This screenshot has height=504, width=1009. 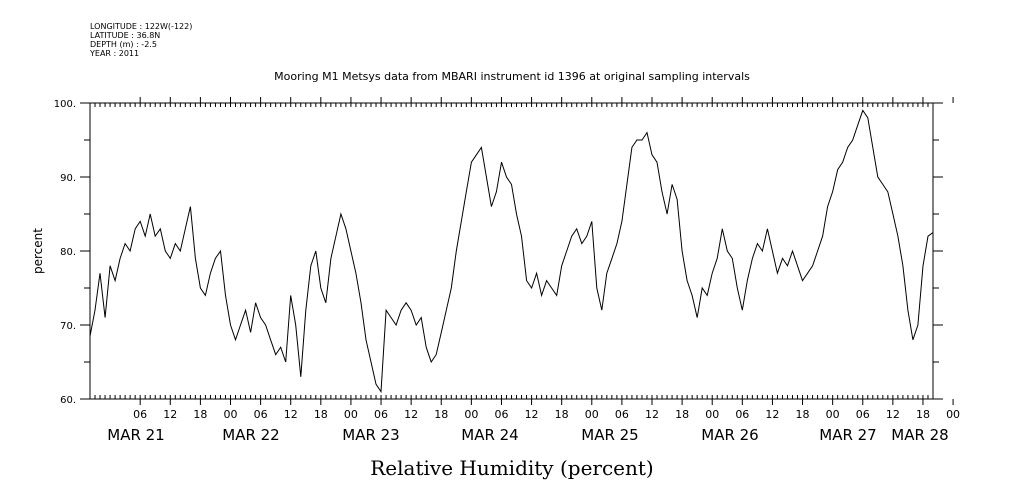 I want to click on y-tick-label: 70., so click(x=68, y=326).